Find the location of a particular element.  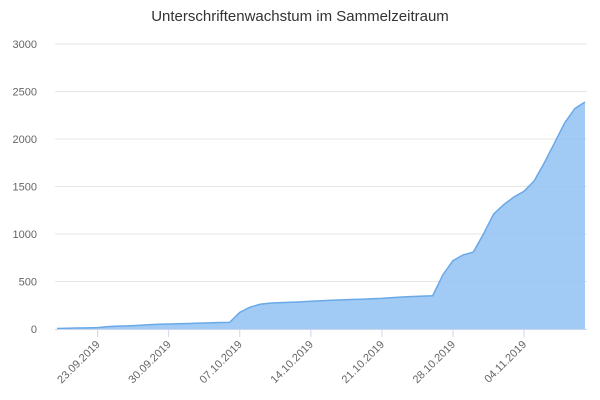

chart-title: Unterschriftenwachstum im Sammelzeitraum is located at coordinates (300, 16).